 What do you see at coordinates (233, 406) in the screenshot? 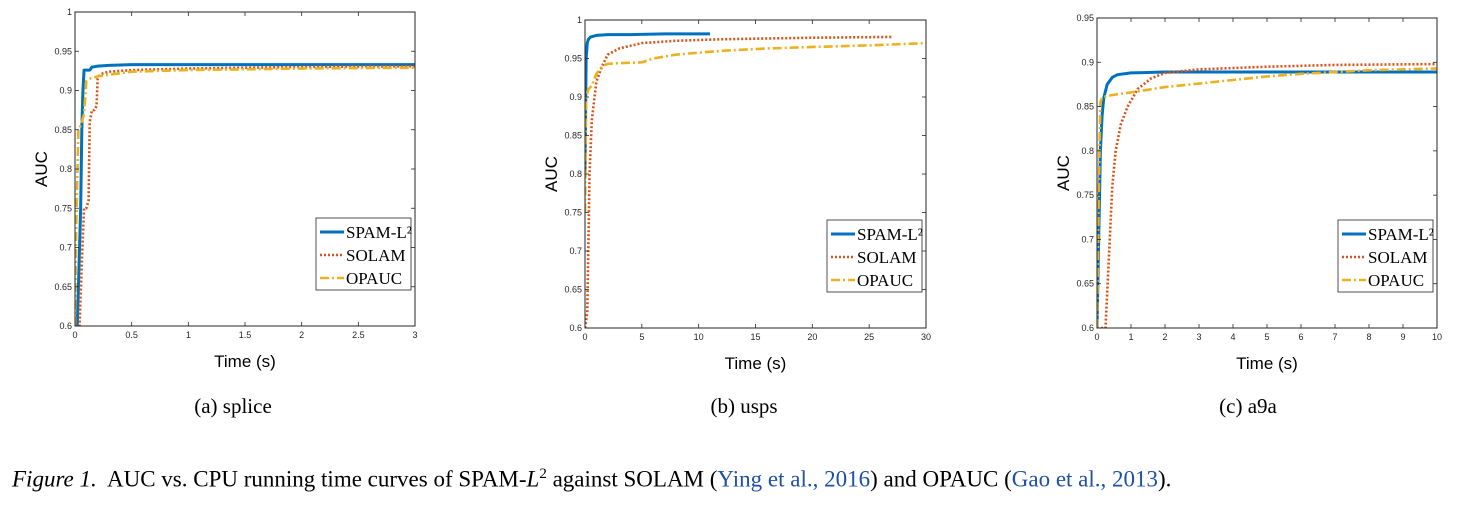
I see `subcaption: (a) splice` at bounding box center [233, 406].